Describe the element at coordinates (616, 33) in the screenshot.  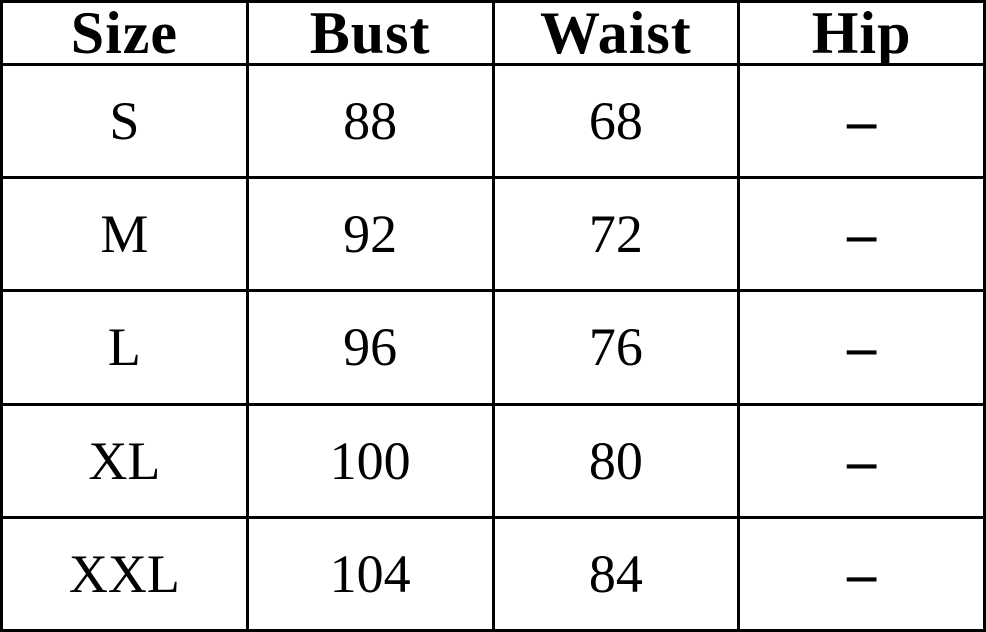
I see `header-cell-waist: Waist` at that location.